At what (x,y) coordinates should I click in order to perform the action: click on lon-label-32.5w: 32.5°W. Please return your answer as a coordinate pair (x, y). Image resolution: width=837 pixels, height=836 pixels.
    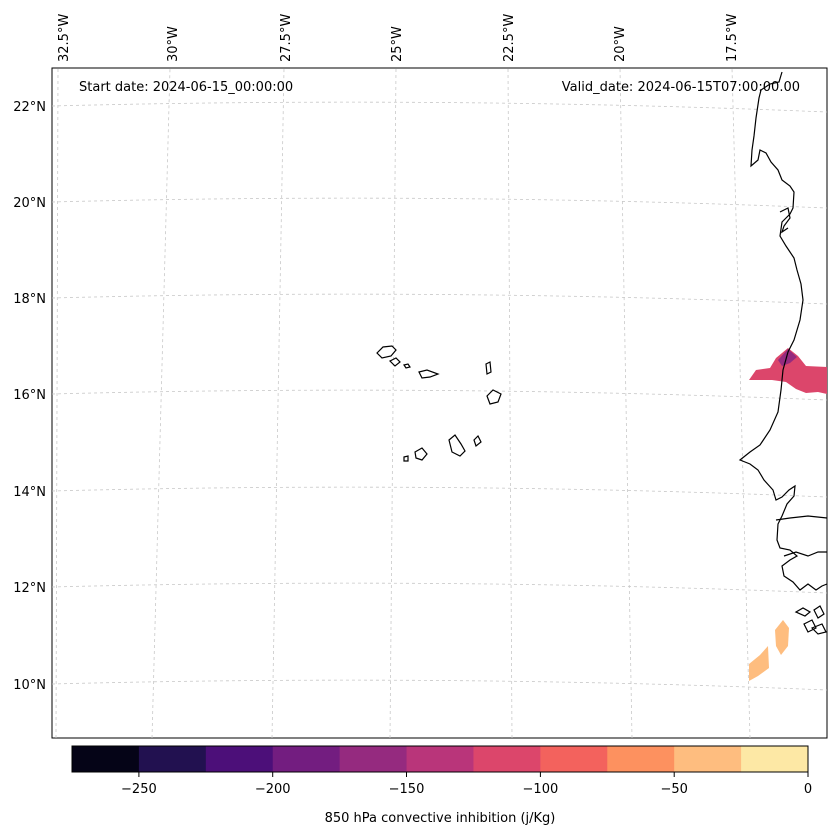
    Looking at the image, I should click on (64, 38).